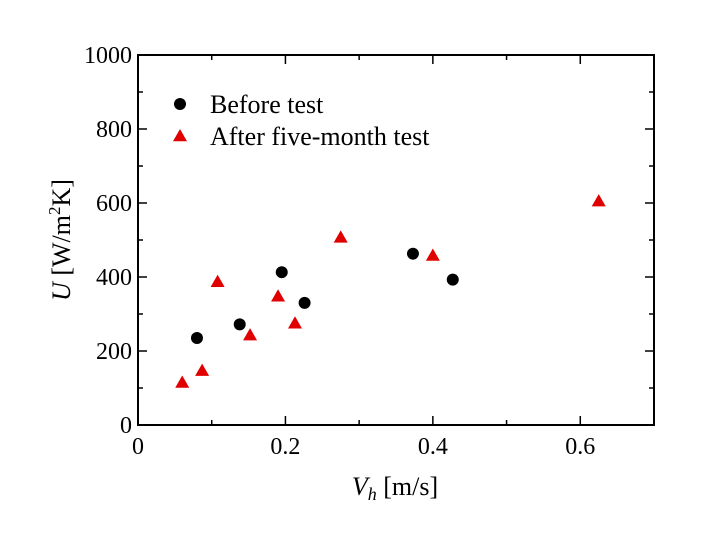 The width and height of the screenshot is (728, 536). Describe the element at coordinates (285, 447) in the screenshot. I see `x-tick-label: 0.2` at that location.